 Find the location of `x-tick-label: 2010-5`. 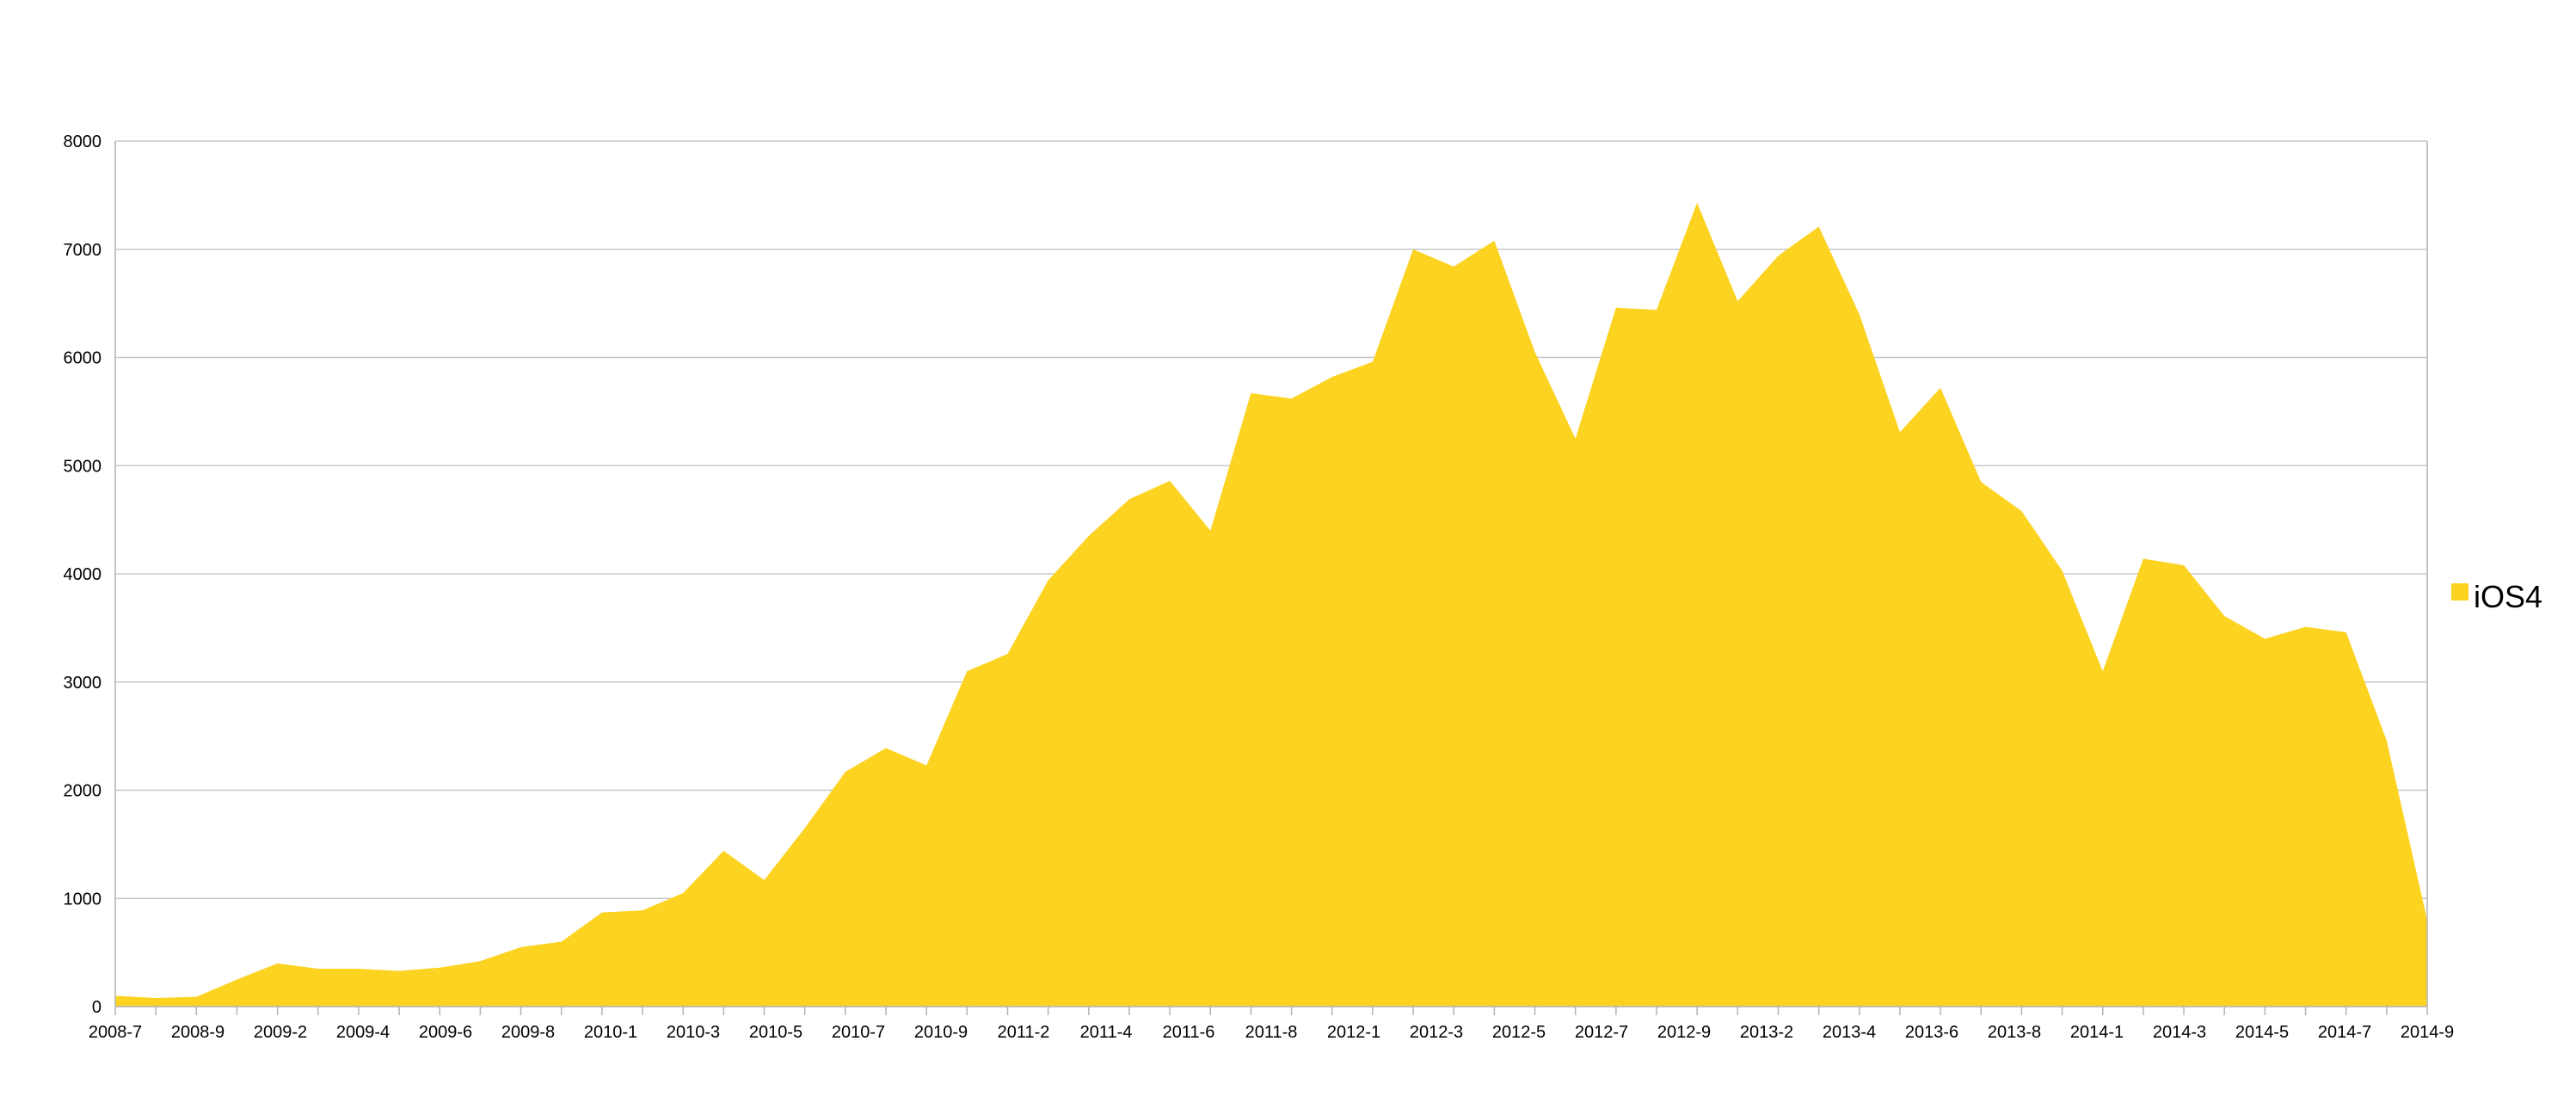

x-tick-label: 2010-5 is located at coordinates (775, 1032).